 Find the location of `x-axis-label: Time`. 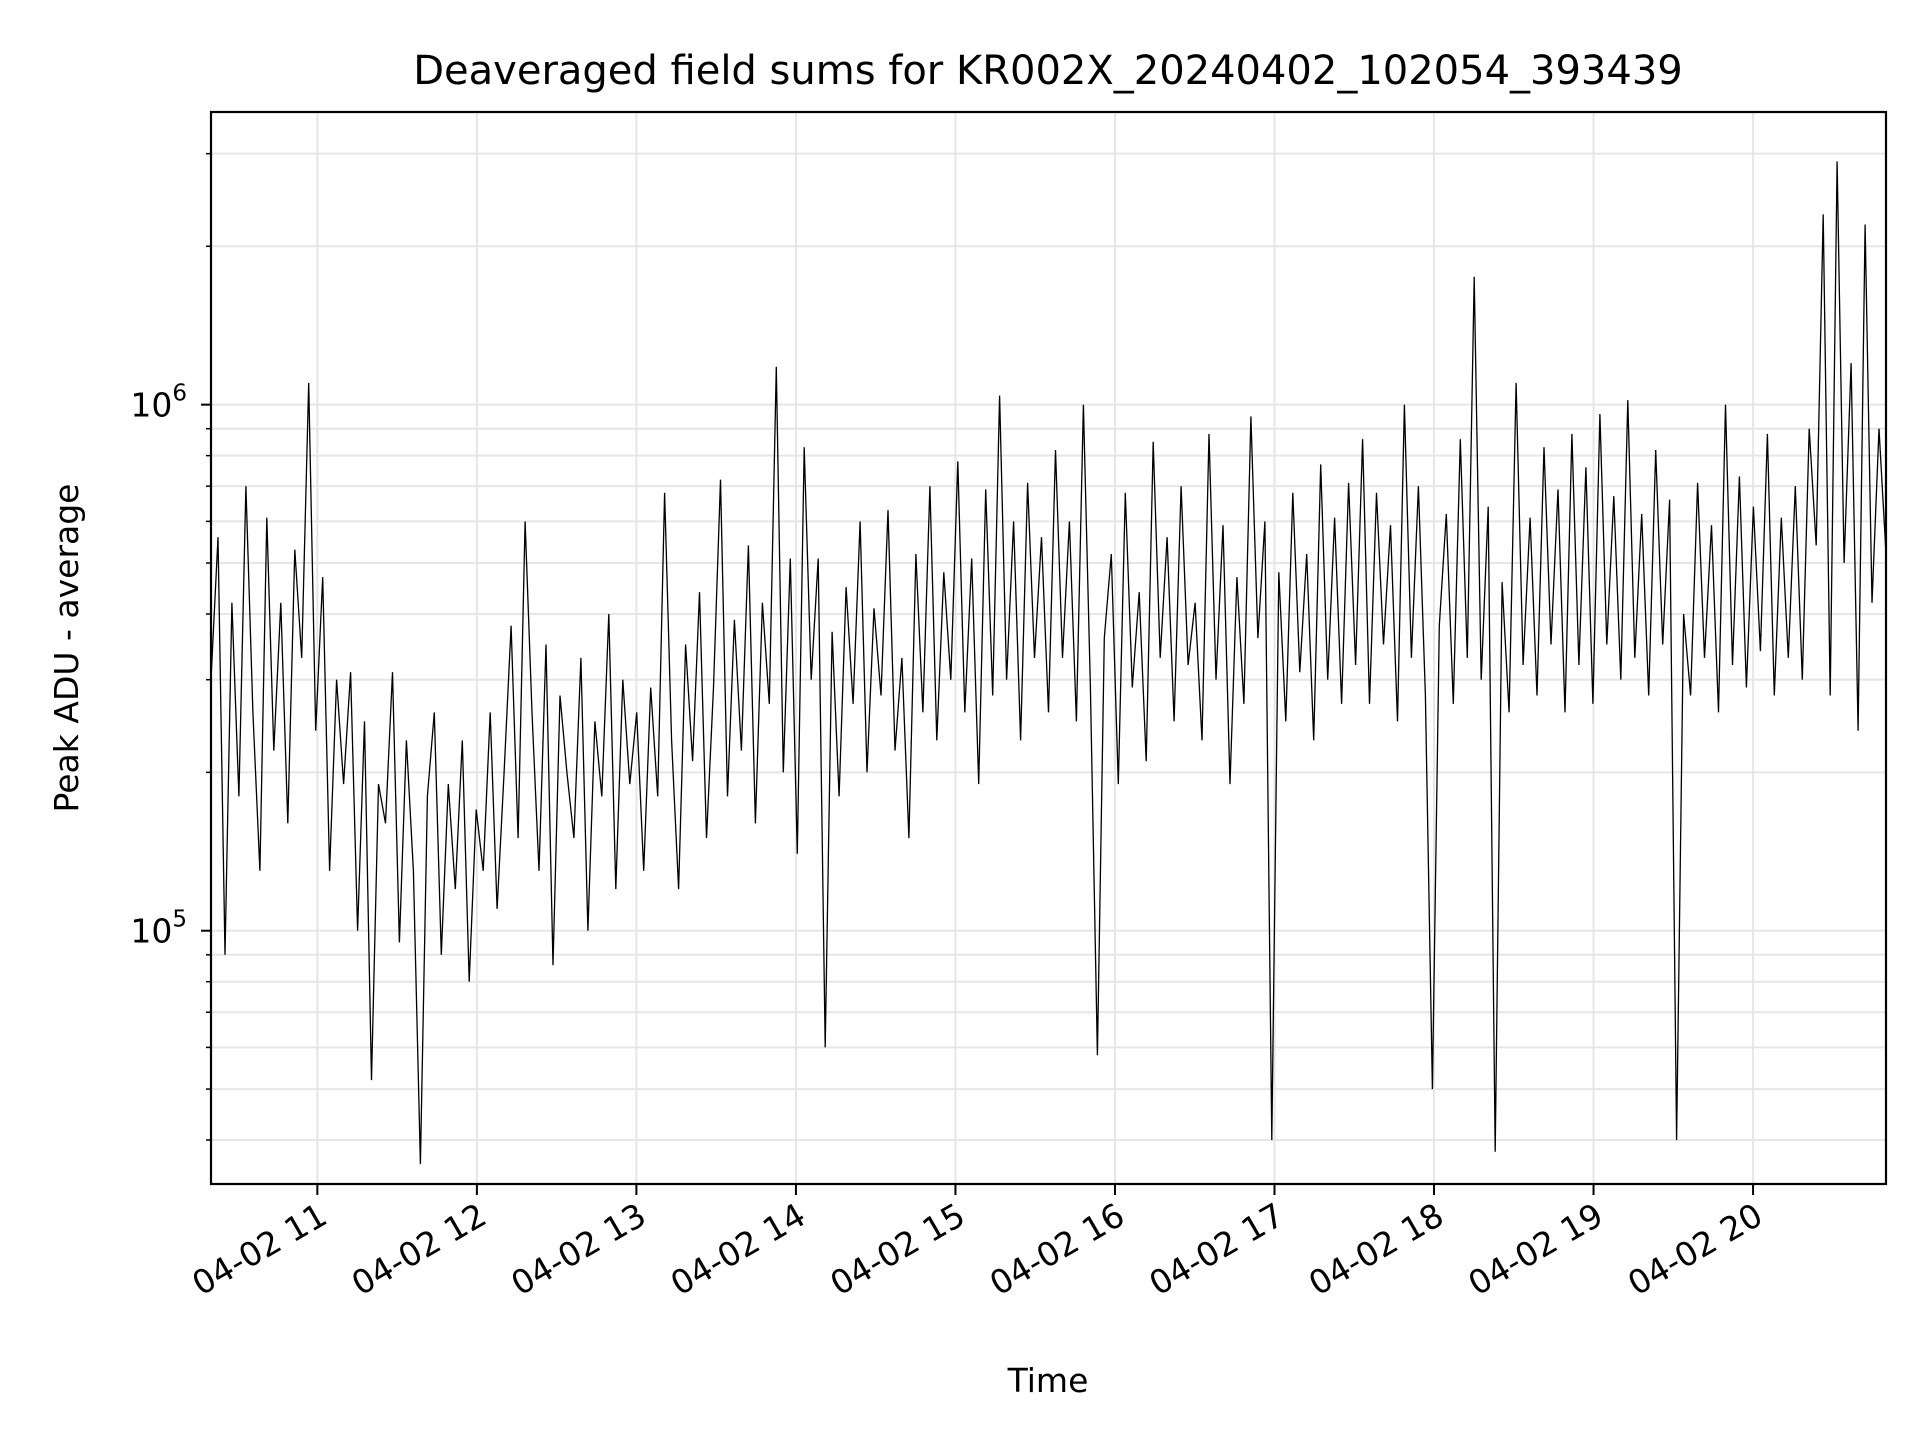

x-axis-label: Time is located at coordinates (1048, 1380).